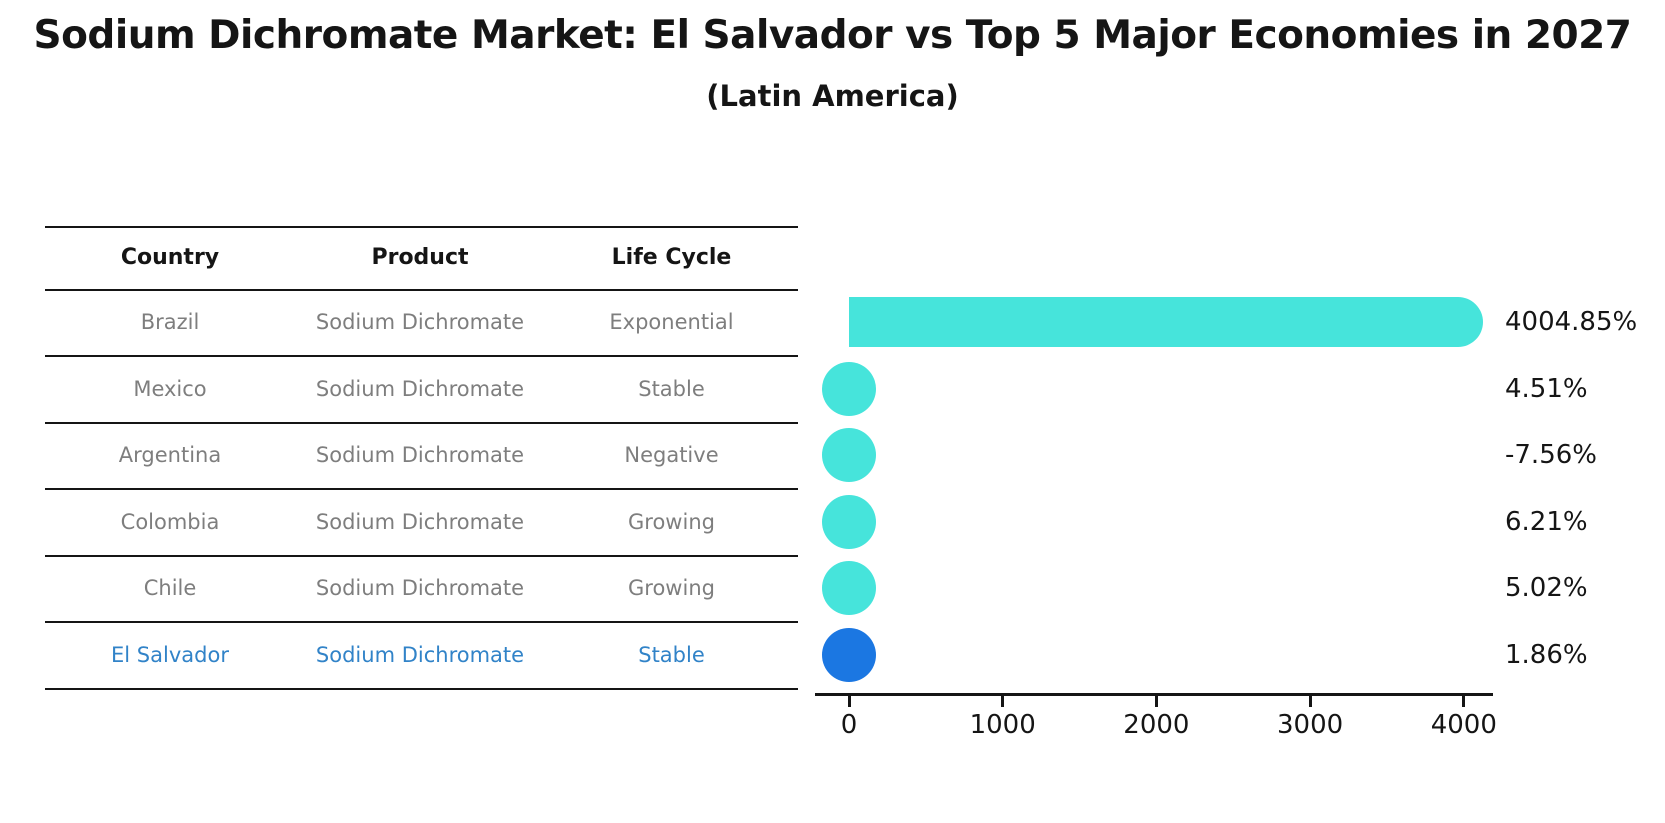 Image resolution: width=1665 pixels, height=823 pixels. I want to click on life-cycle-cell: Exponential, so click(671, 322).